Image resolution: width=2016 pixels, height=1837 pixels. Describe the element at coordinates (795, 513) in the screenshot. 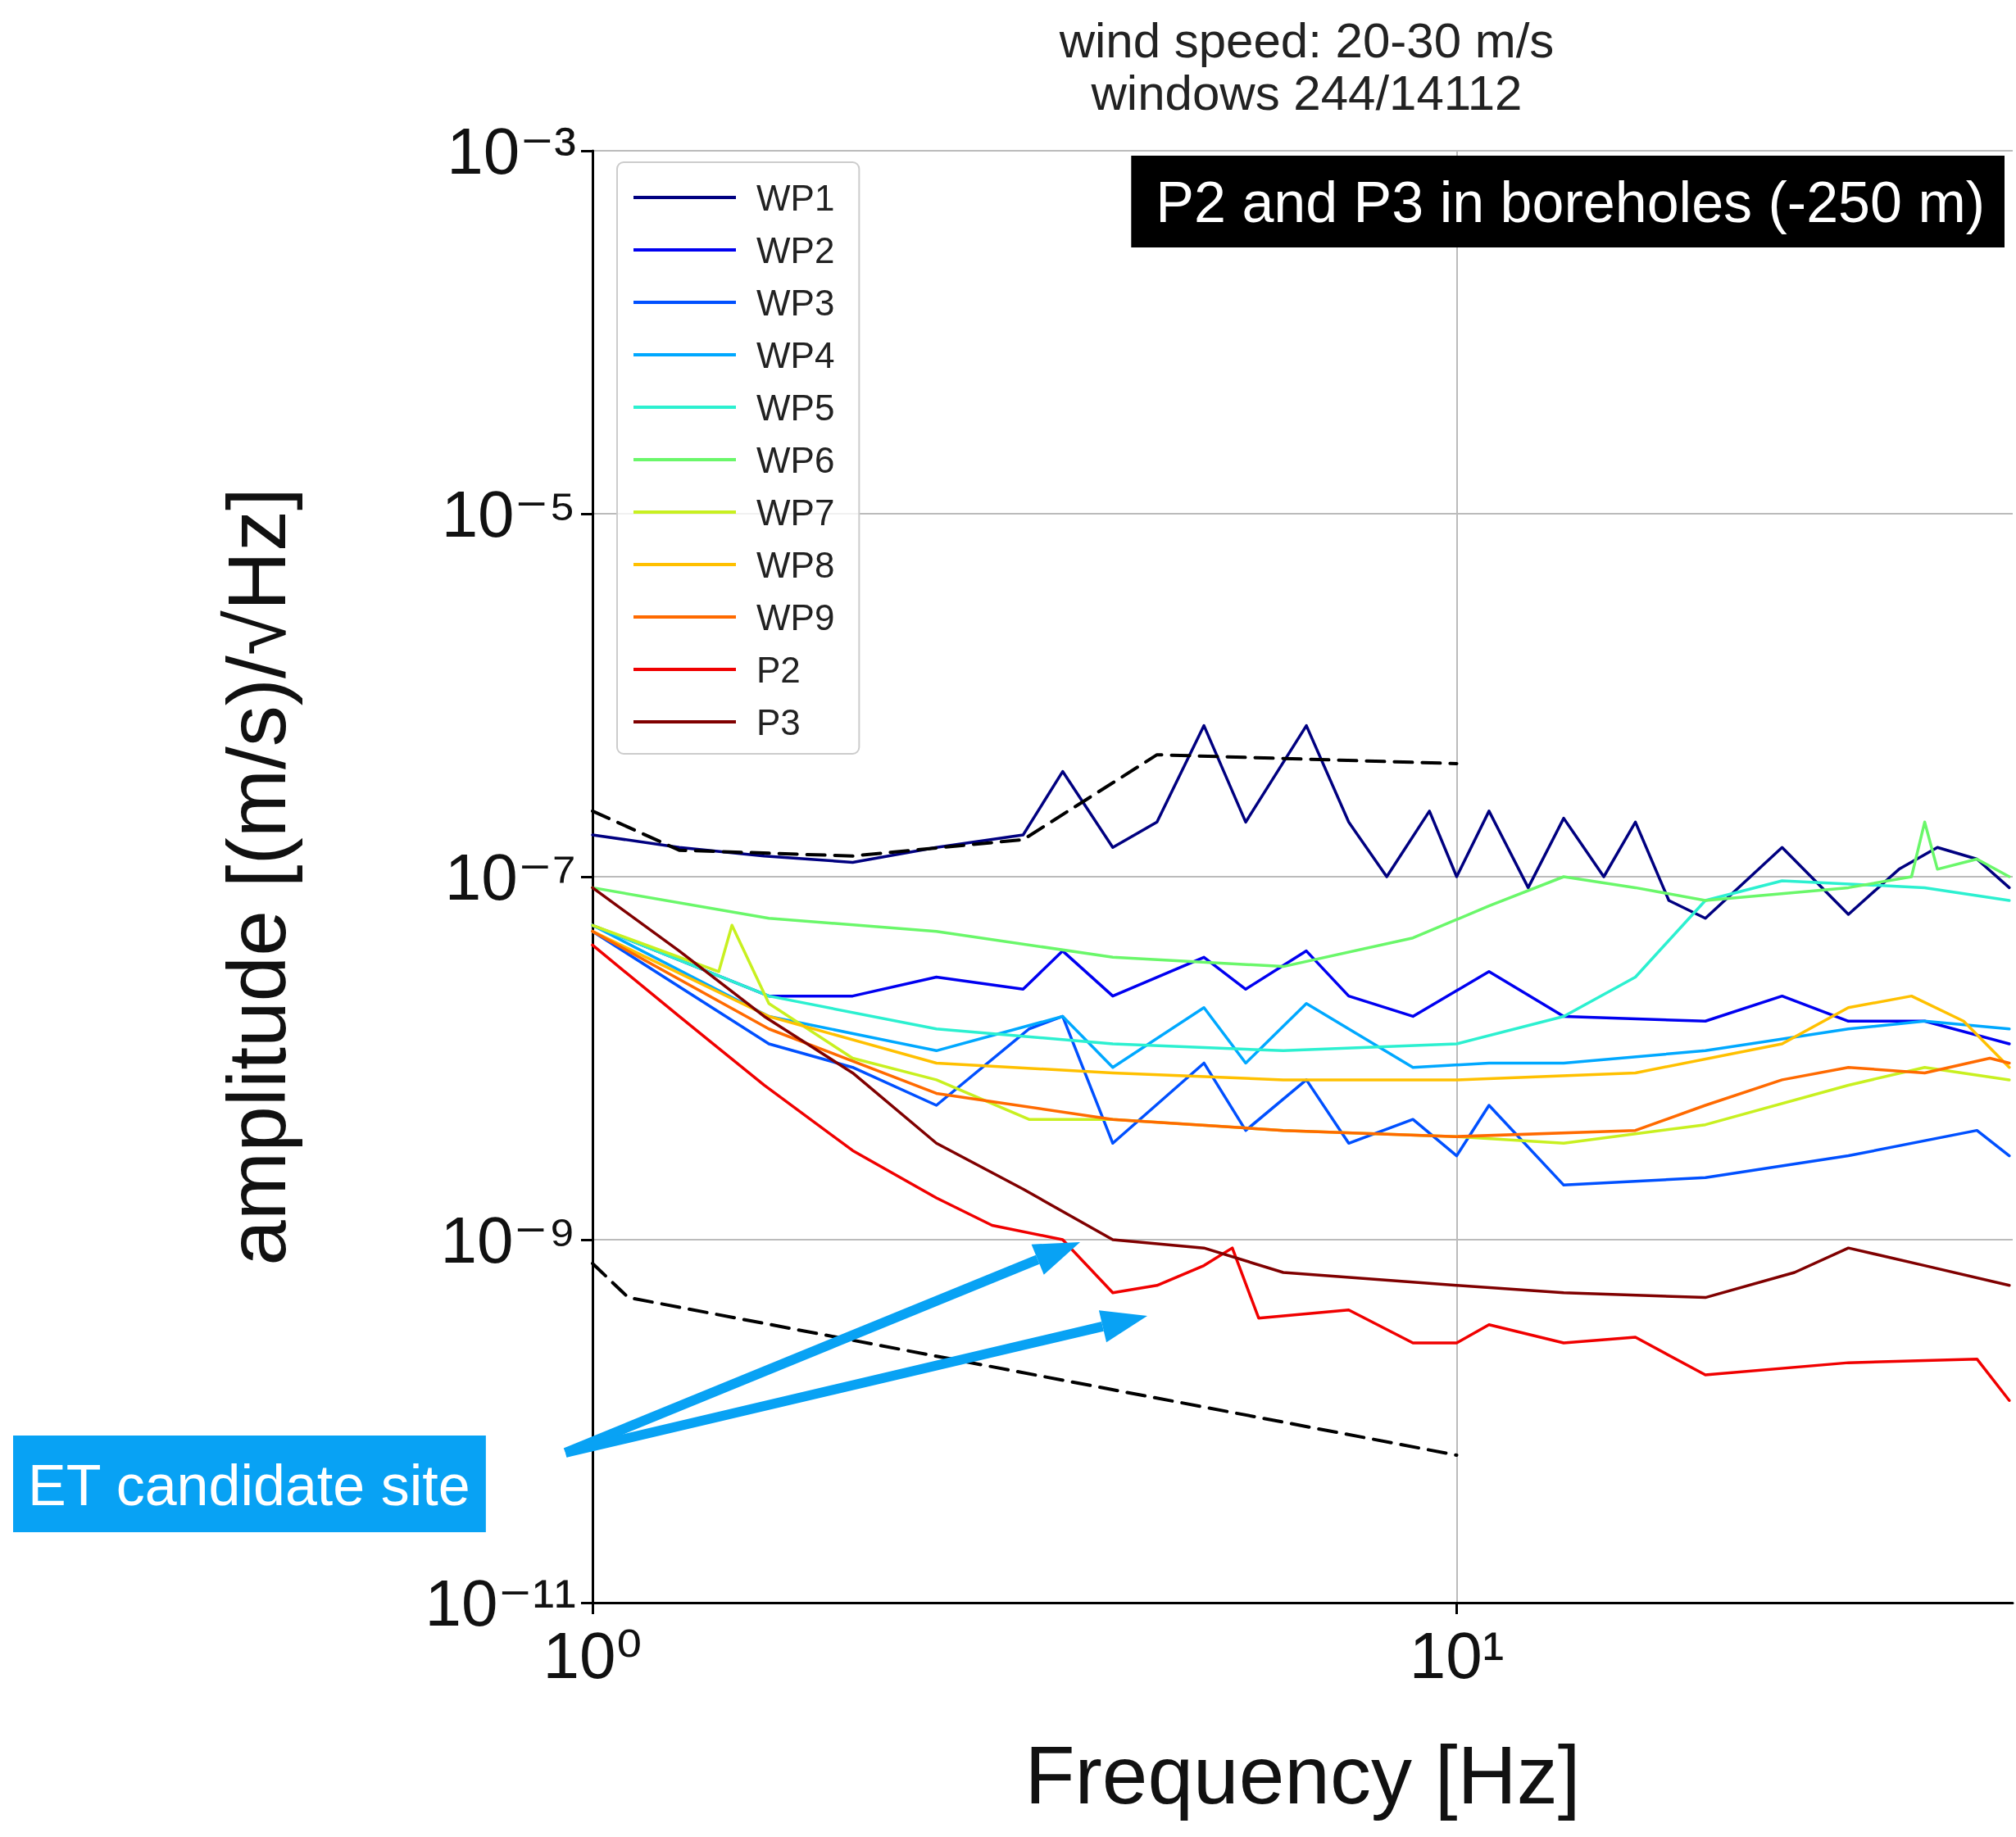

I see `legend-label: WP7` at that location.